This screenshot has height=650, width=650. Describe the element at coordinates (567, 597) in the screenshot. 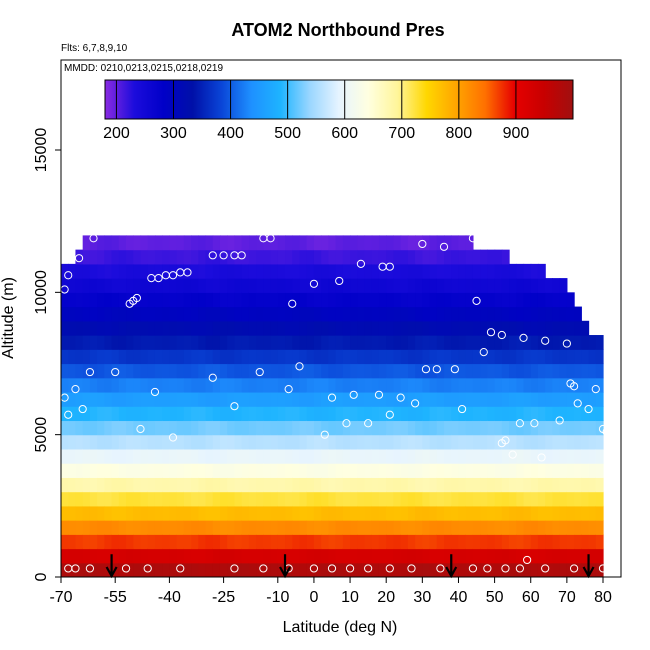

I see `x-tick-label: 70` at that location.